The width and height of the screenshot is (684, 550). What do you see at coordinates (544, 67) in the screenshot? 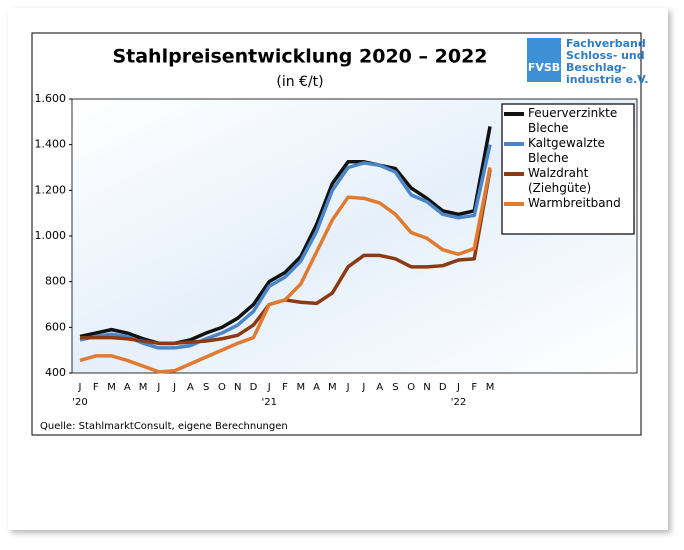
I see `logo-abbr: FVSB` at bounding box center [544, 67].